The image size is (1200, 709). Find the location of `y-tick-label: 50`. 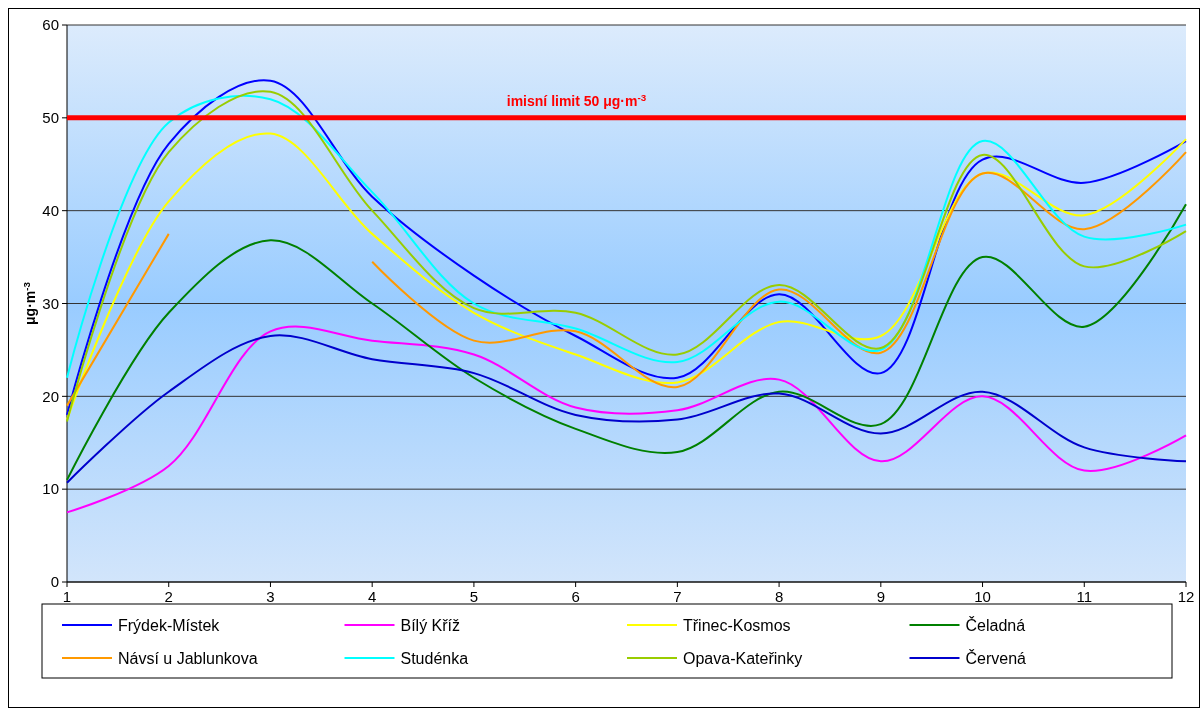

y-tick-label: 50 is located at coordinates (50, 118).